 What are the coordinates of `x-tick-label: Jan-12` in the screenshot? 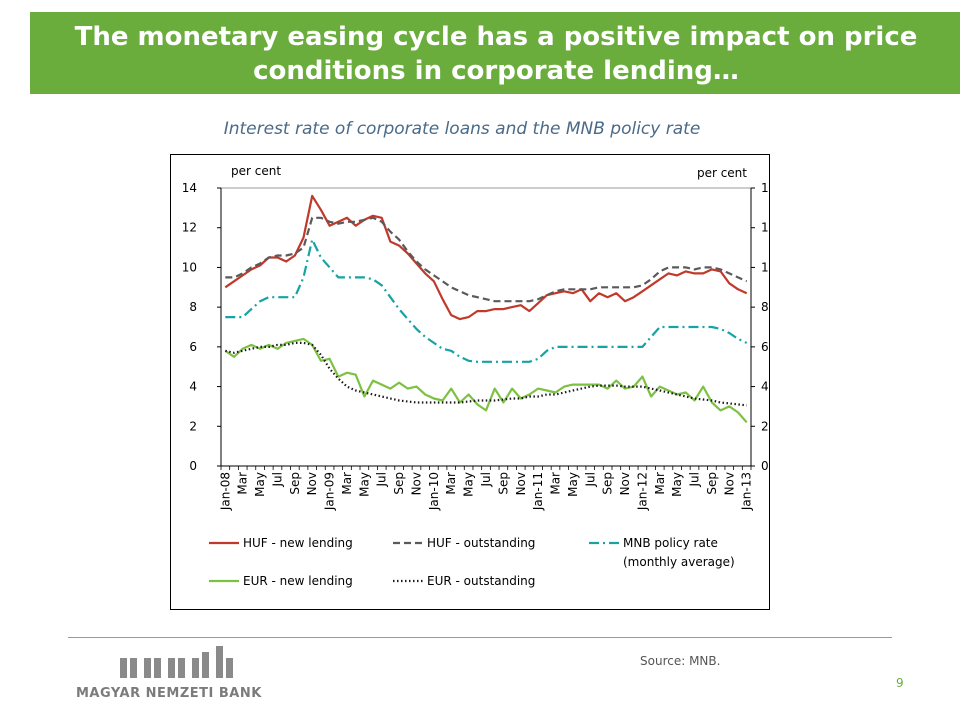 It's located at (642, 491).